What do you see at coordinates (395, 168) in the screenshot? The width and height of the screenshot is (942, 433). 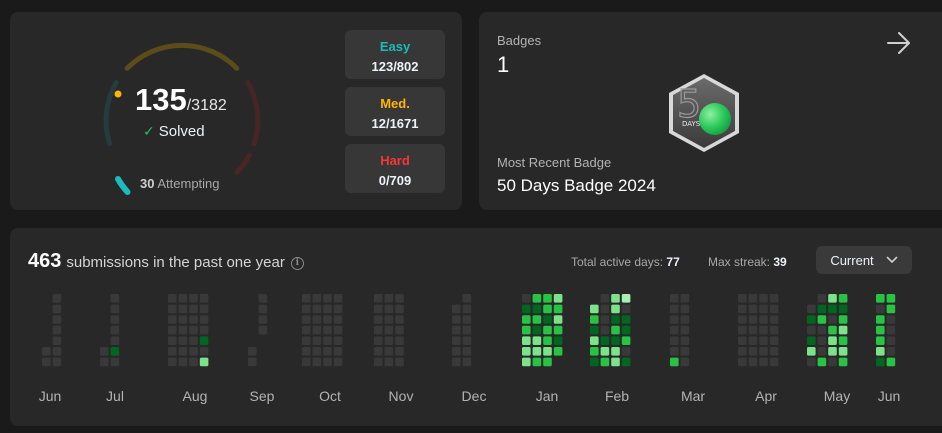 I see `difficulty-hard: Hard 0/709` at bounding box center [395, 168].